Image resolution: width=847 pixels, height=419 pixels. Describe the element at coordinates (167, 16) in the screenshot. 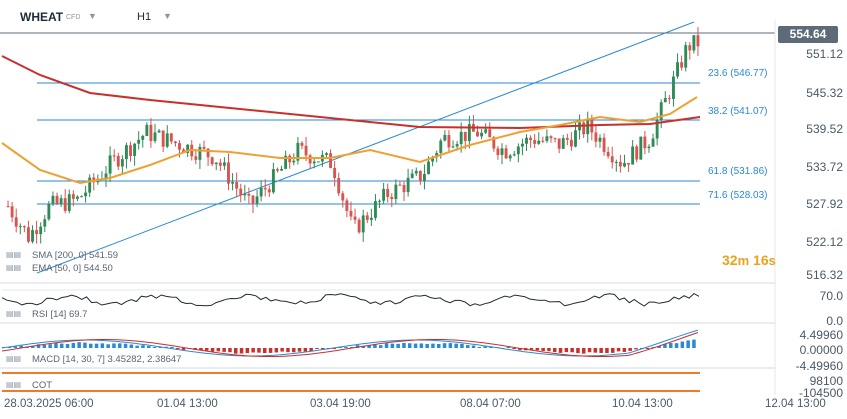

I see `timeframe-dropdown-icon: ▼` at that location.